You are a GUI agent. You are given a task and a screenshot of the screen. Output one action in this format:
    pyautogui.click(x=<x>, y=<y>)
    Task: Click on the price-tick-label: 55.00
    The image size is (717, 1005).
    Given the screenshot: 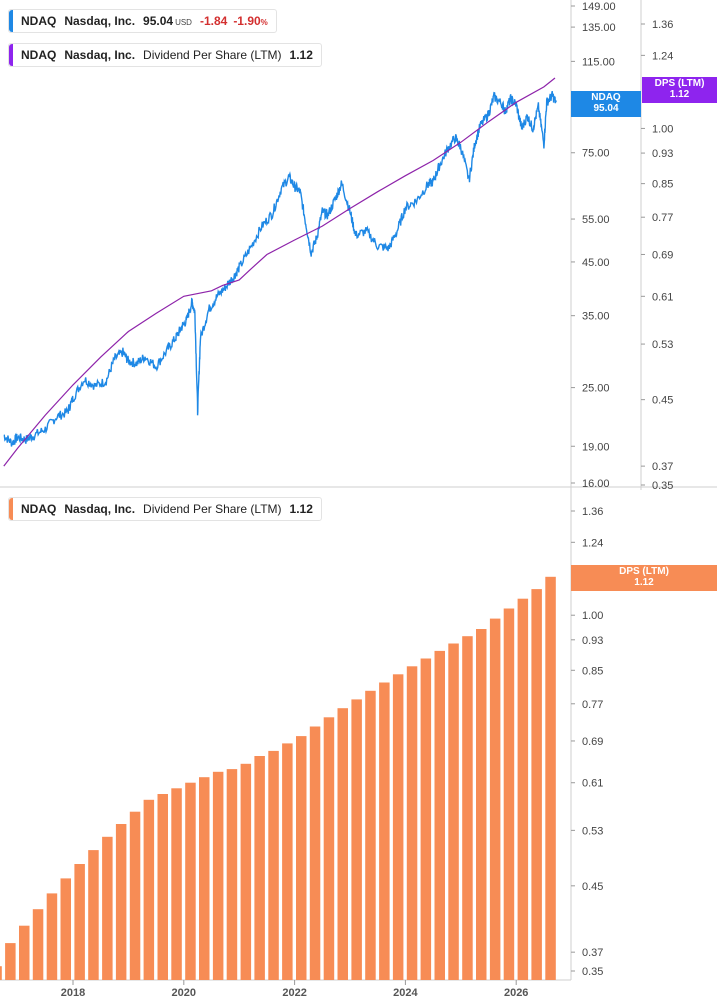 What is the action you would take?
    pyautogui.click(x=596, y=220)
    